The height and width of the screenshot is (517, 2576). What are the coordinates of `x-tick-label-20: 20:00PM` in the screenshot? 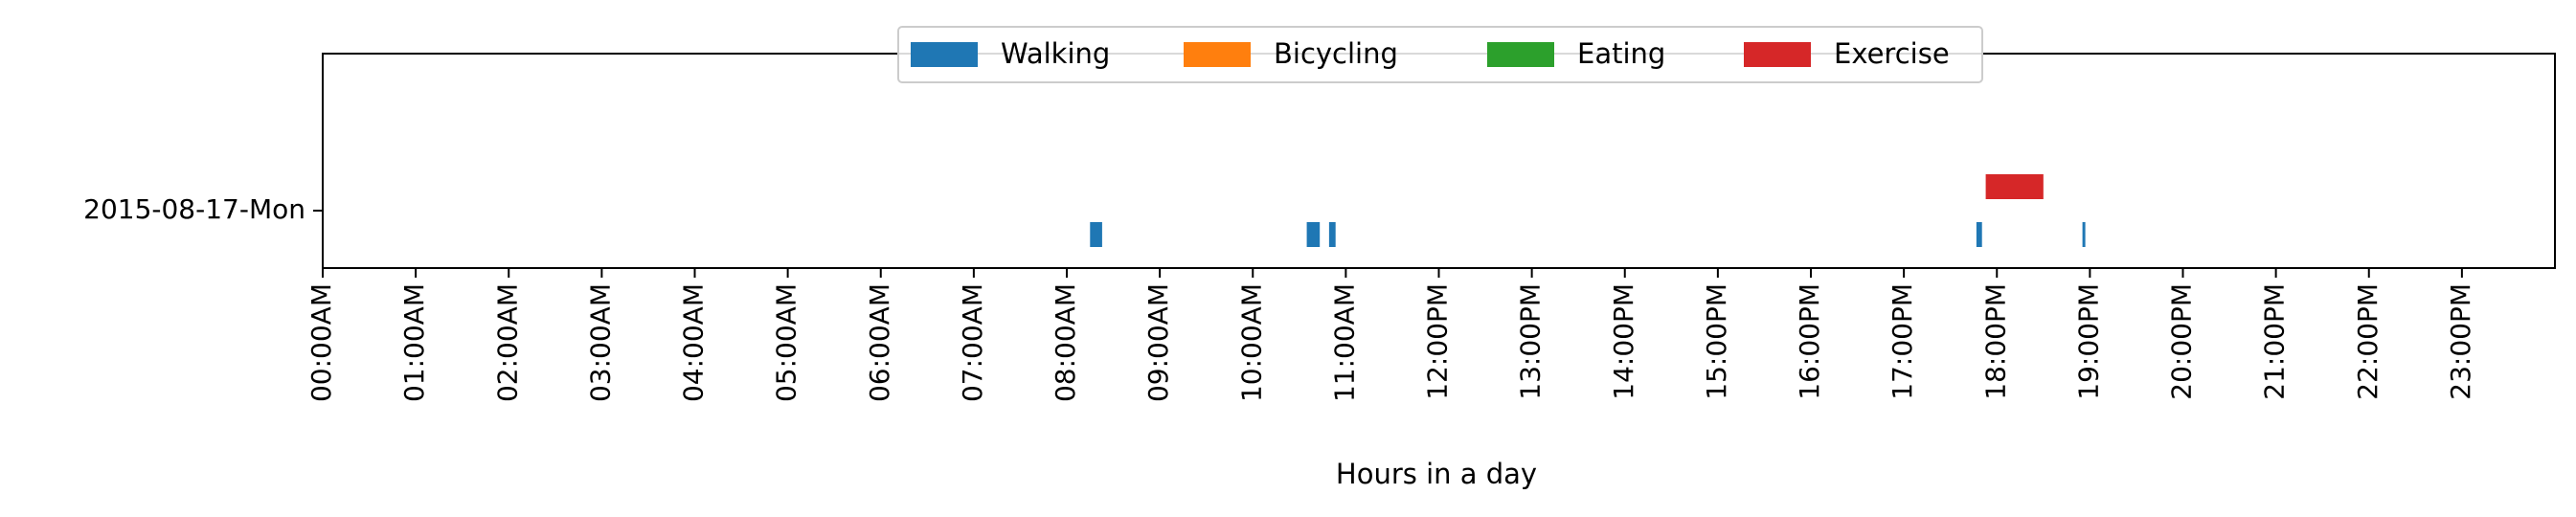 It's located at (2182, 341).